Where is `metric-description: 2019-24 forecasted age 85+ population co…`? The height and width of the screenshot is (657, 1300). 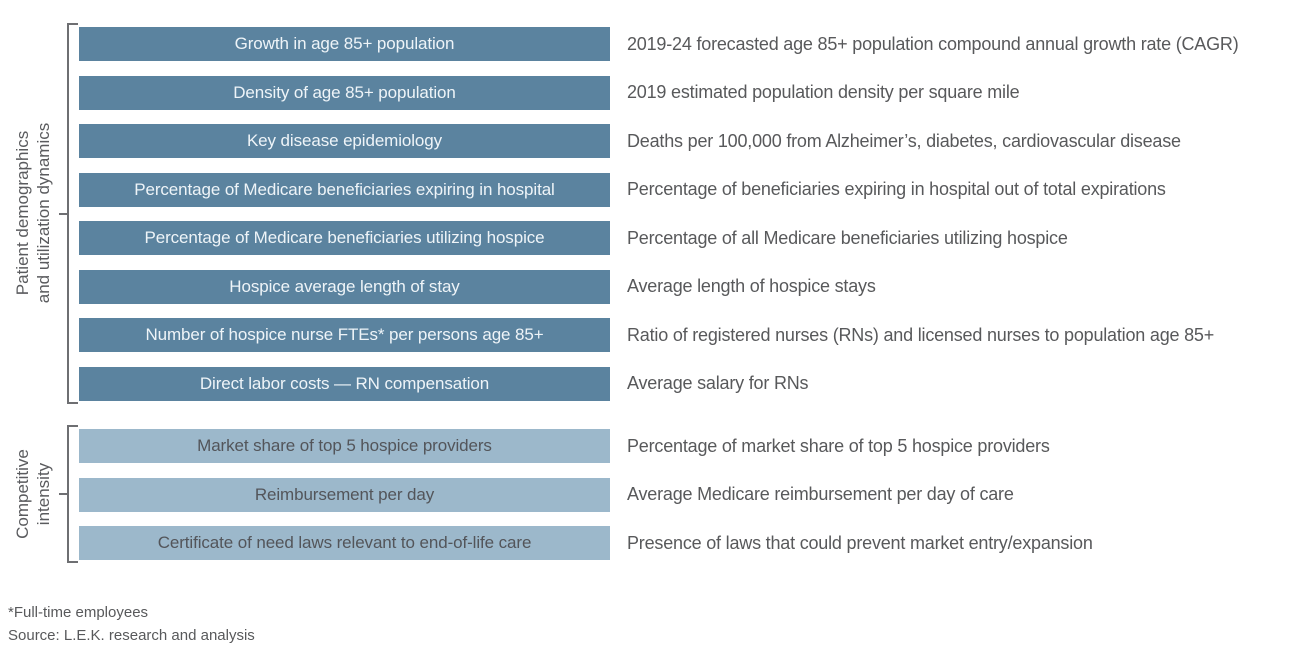 metric-description: 2019-24 forecasted age 85+ population co… is located at coordinates (933, 43).